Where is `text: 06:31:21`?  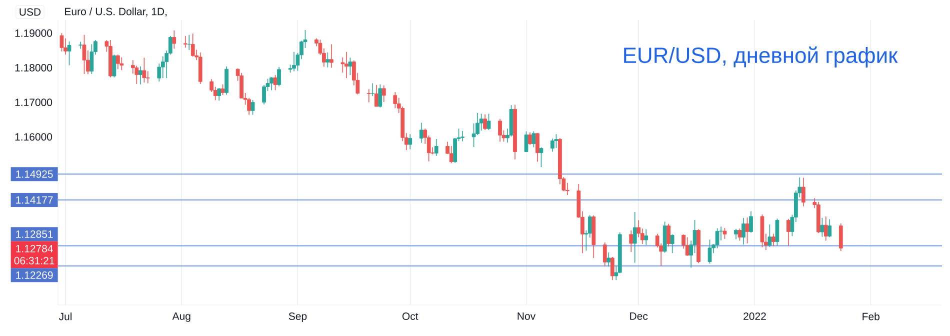 text: 06:31:21 is located at coordinates (34, 260).